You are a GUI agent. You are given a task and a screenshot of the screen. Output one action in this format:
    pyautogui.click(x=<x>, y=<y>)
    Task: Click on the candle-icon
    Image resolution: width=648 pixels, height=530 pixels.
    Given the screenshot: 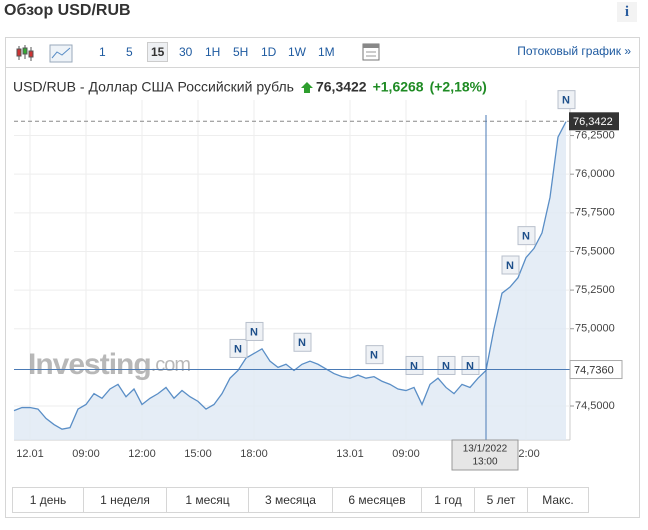 What is the action you would take?
    pyautogui.click(x=25, y=53)
    